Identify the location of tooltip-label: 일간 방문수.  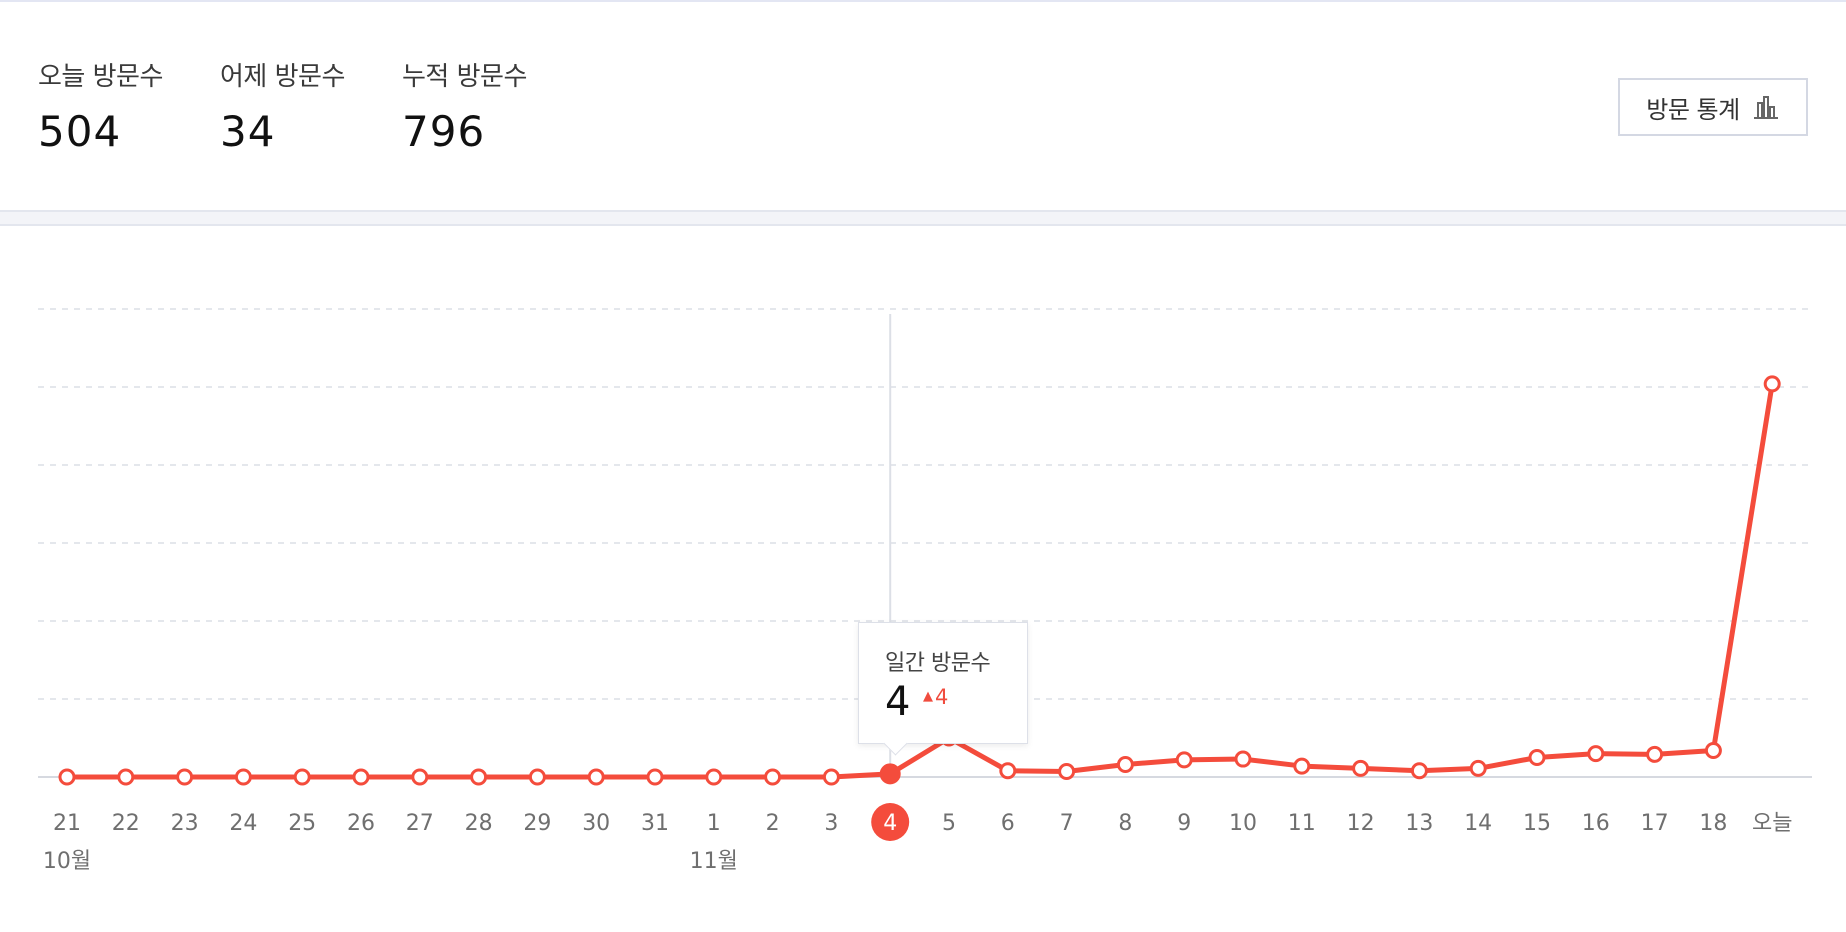
(938, 663).